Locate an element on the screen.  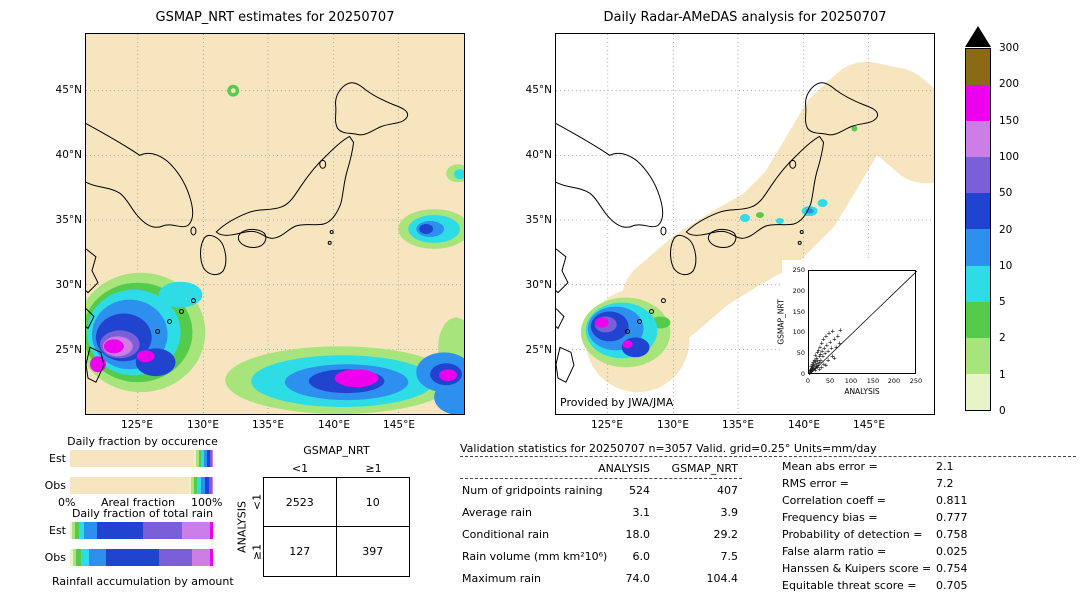
colorbar-label: 300 is located at coordinates (1009, 48).